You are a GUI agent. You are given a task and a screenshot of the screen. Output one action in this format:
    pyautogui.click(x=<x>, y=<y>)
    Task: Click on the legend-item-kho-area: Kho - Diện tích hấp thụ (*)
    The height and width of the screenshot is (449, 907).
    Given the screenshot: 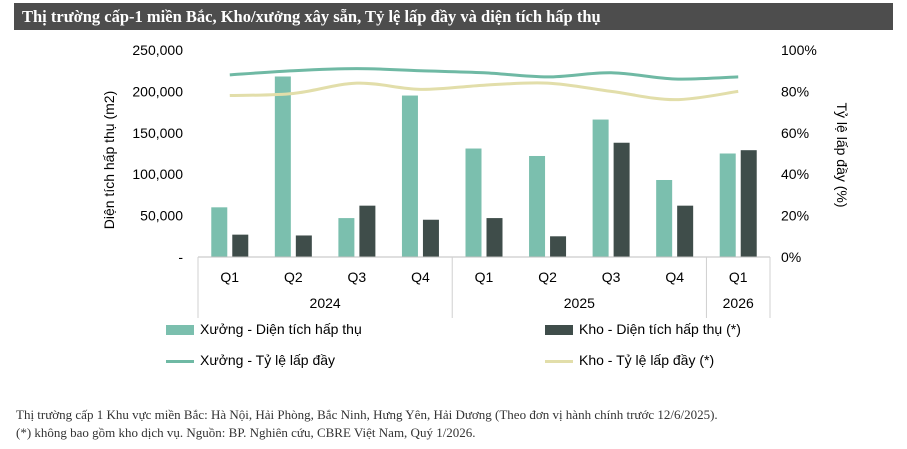 What is the action you would take?
    pyautogui.click(x=643, y=329)
    